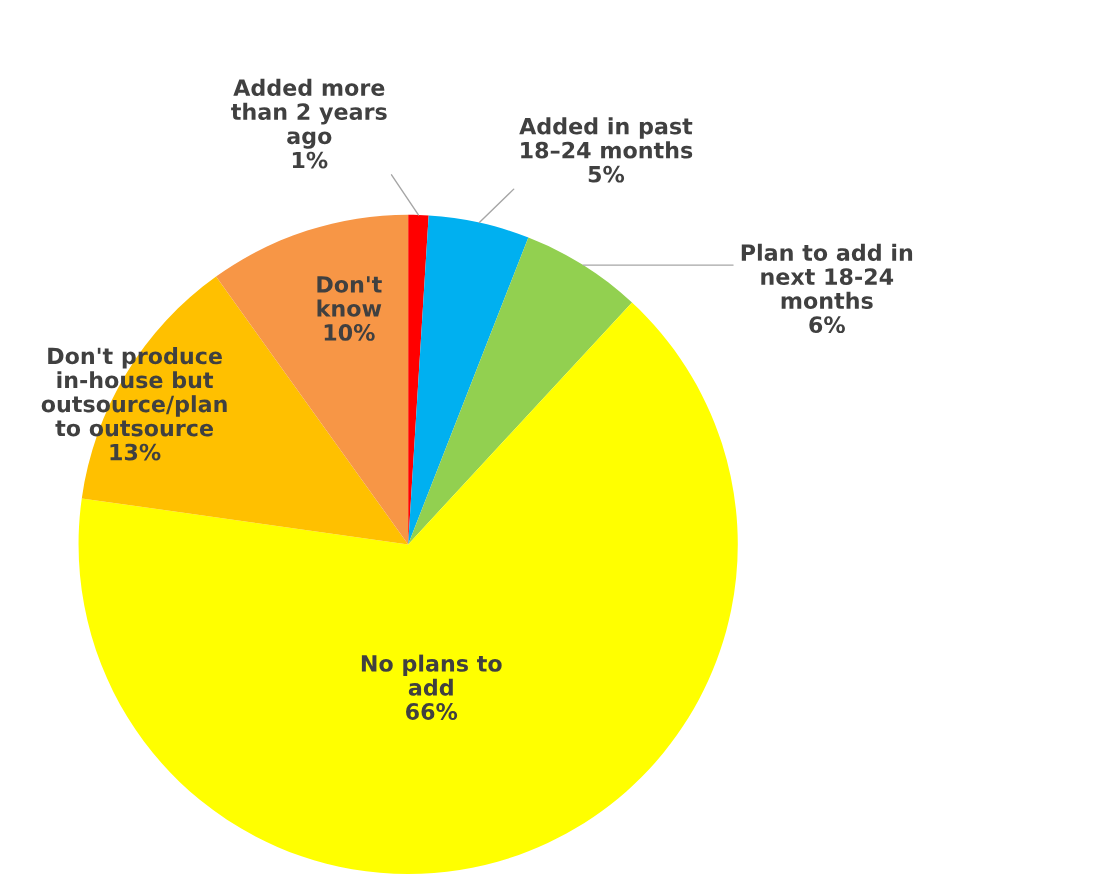 Image resolution: width=1110 pixels, height=874 pixels. Describe the element at coordinates (135, 452) in the screenshot. I see `data-label: 13%` at that location.